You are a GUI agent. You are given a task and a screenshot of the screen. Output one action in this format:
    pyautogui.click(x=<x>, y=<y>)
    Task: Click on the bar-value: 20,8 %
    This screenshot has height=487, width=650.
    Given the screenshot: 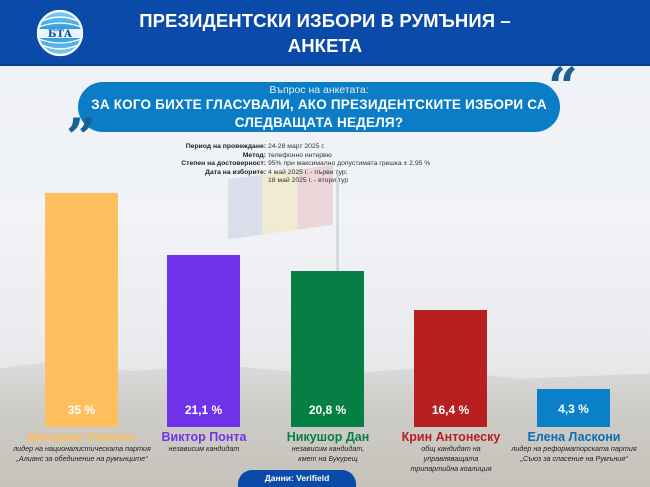 What is the action you would take?
    pyautogui.click(x=327, y=410)
    